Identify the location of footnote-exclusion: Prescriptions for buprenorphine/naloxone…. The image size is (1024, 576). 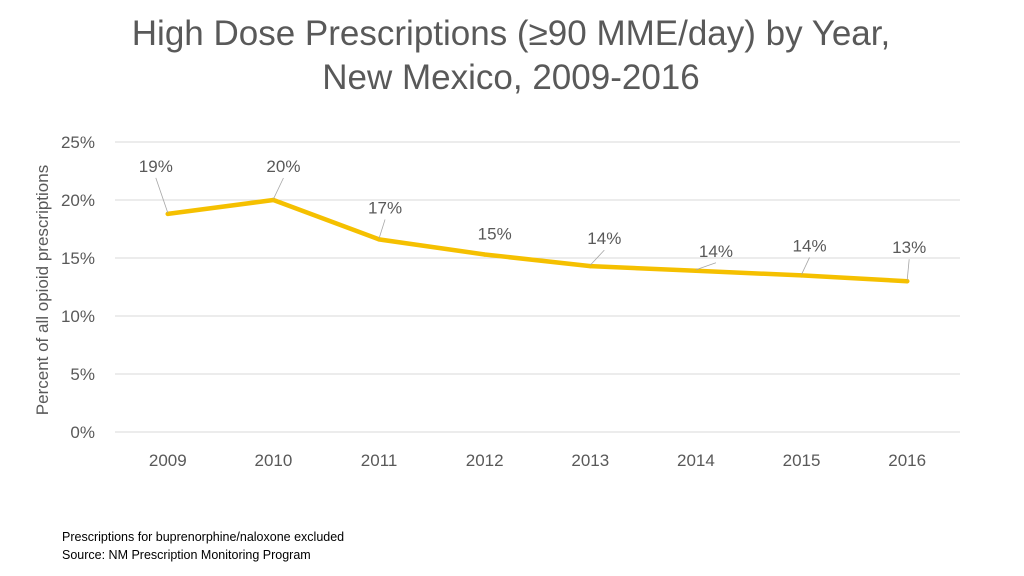
(203, 537).